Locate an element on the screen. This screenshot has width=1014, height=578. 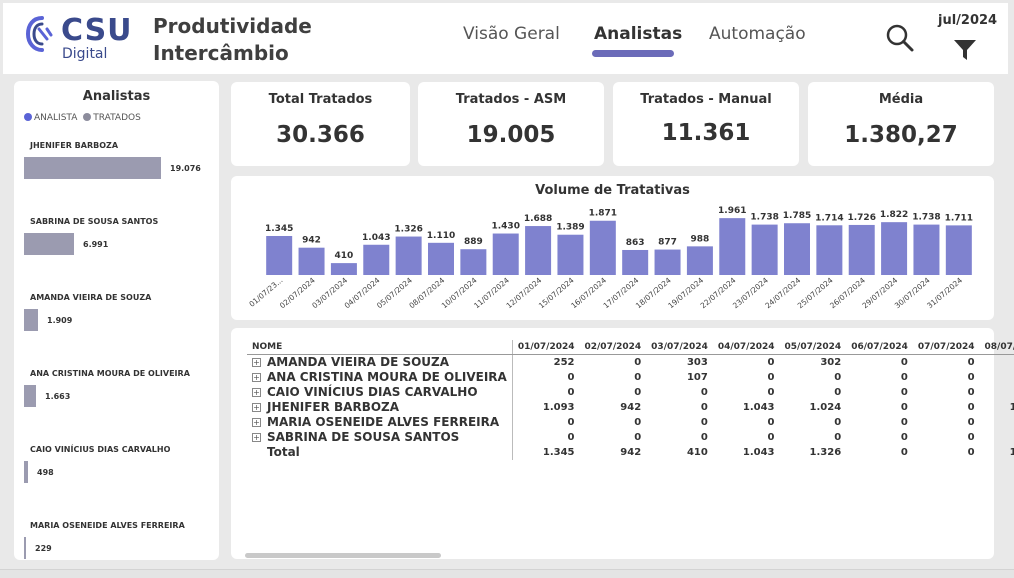
column-header-date: 01/07/2024 is located at coordinates (546, 347).